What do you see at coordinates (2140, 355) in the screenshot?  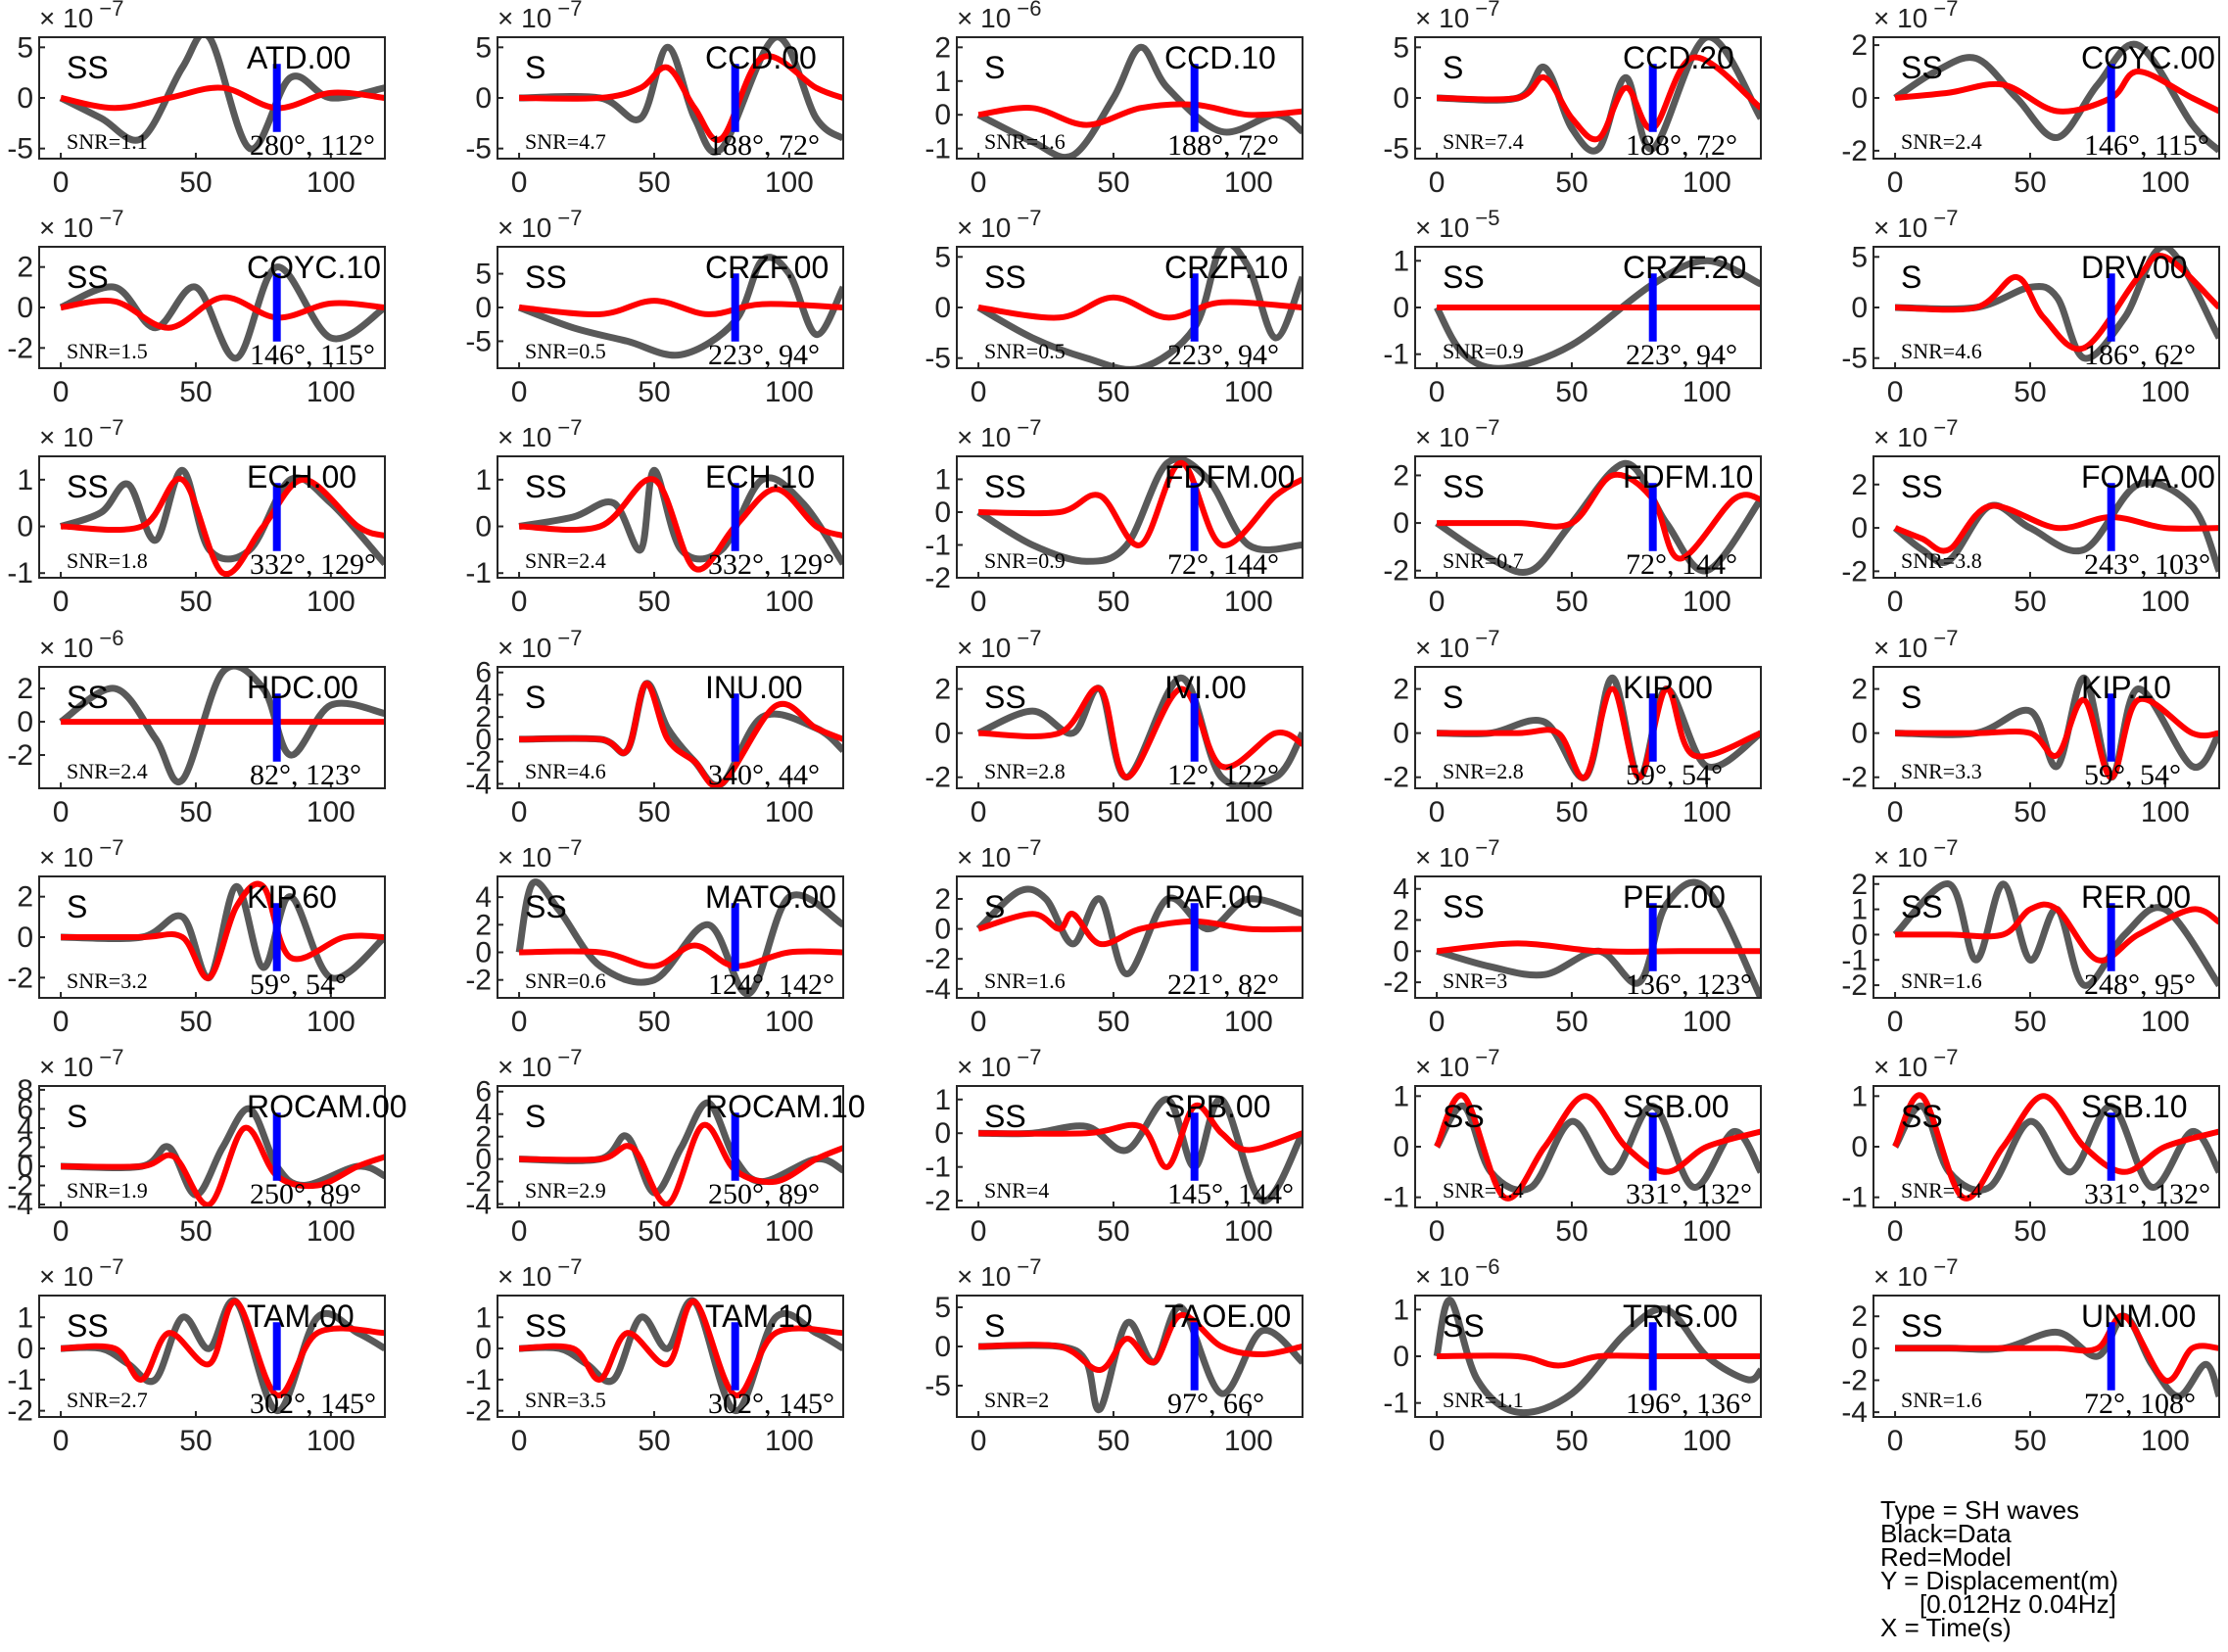 I see `azimuth-label: 186°, 62°` at bounding box center [2140, 355].